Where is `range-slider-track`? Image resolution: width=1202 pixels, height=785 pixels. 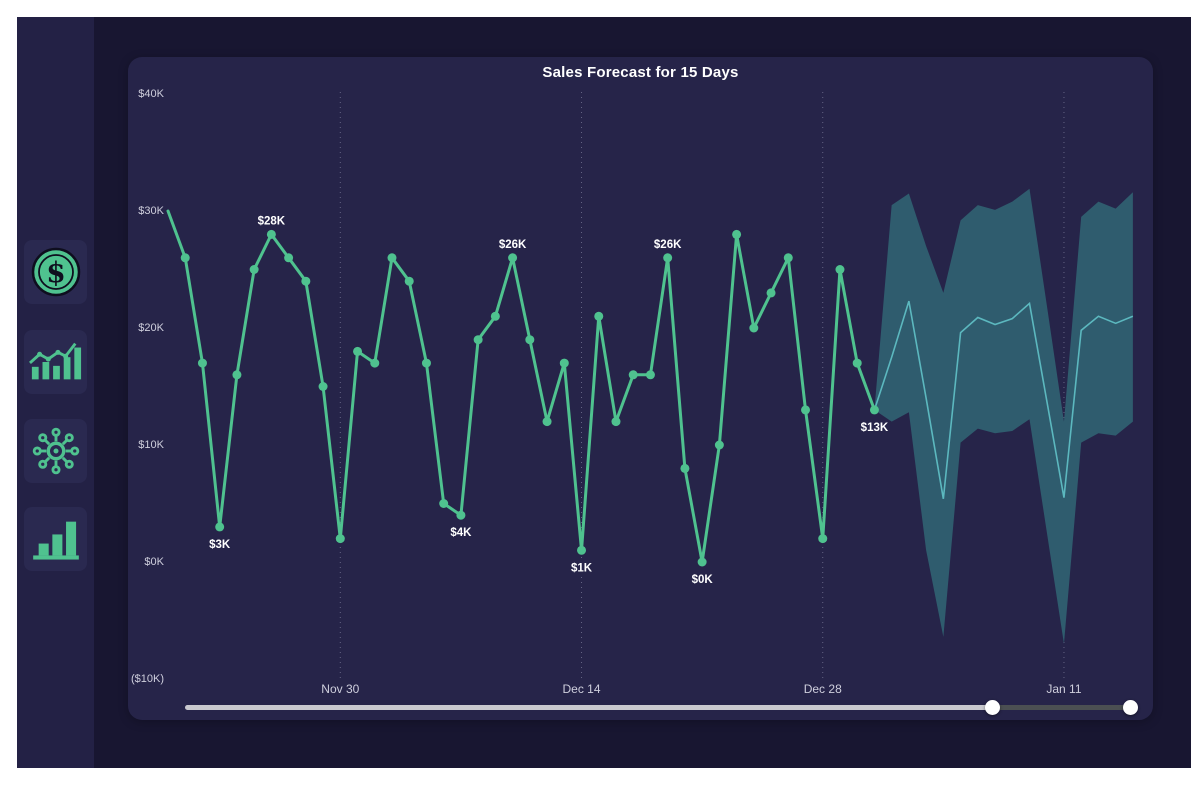
range-slider-track is located at coordinates (657, 707).